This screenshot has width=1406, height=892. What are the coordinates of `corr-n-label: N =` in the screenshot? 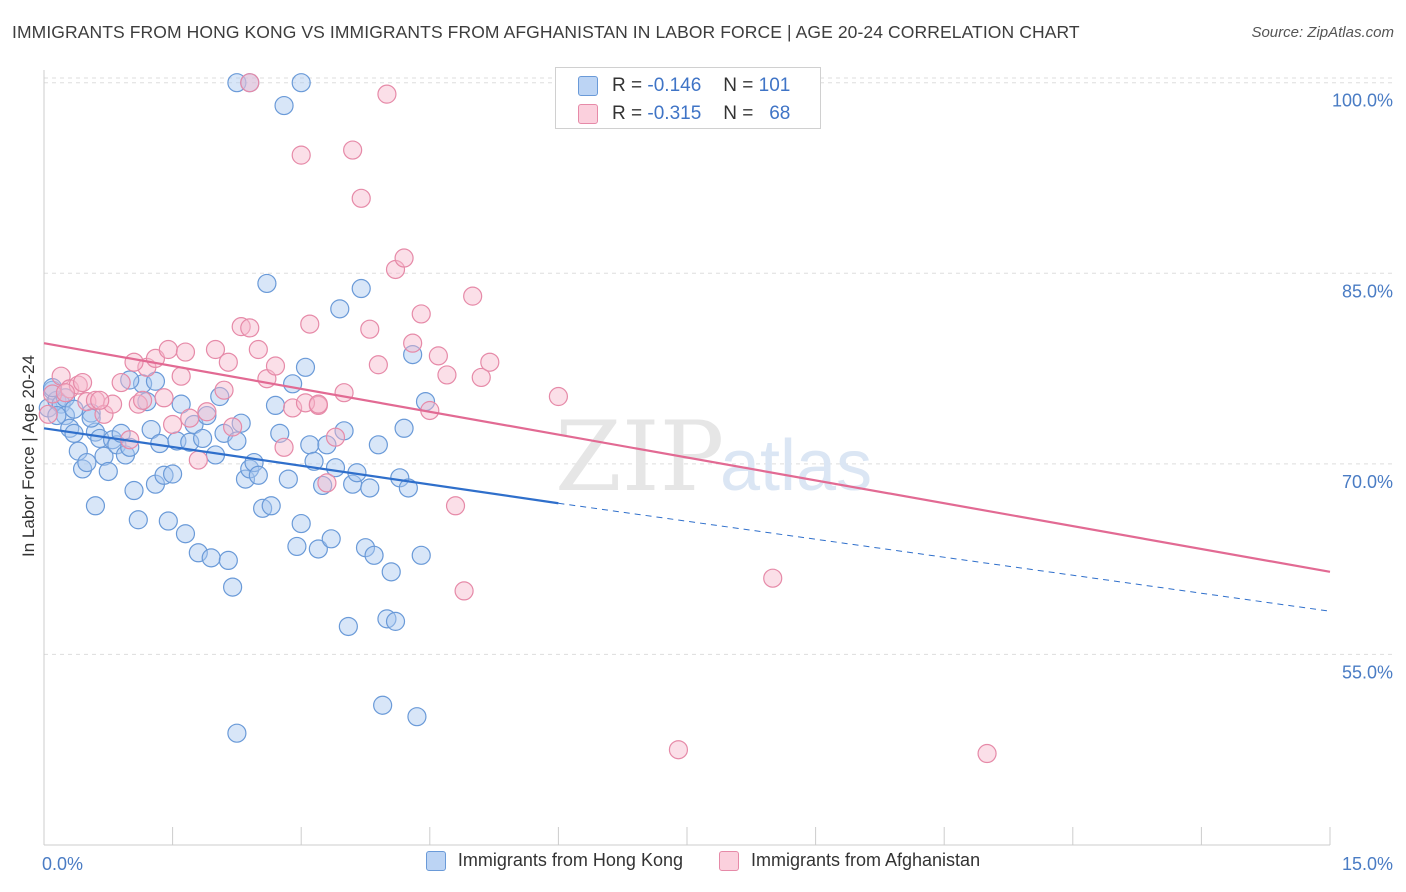 It's located at (738, 85).